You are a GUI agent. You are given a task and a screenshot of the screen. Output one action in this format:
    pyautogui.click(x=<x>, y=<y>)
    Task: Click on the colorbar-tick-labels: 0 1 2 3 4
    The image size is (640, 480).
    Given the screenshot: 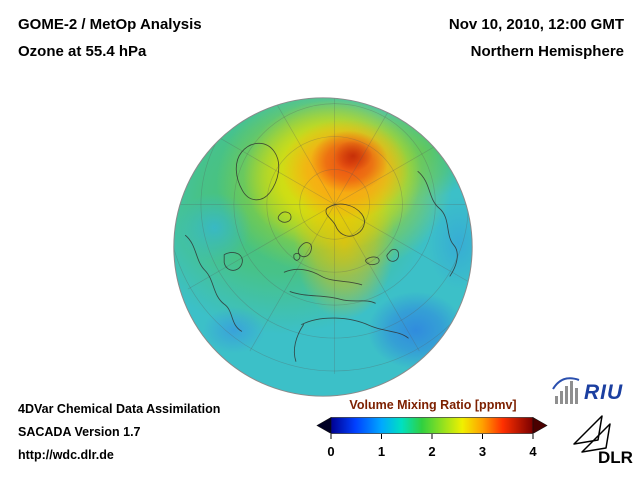 What is the action you would take?
    pyautogui.click(x=432, y=452)
    